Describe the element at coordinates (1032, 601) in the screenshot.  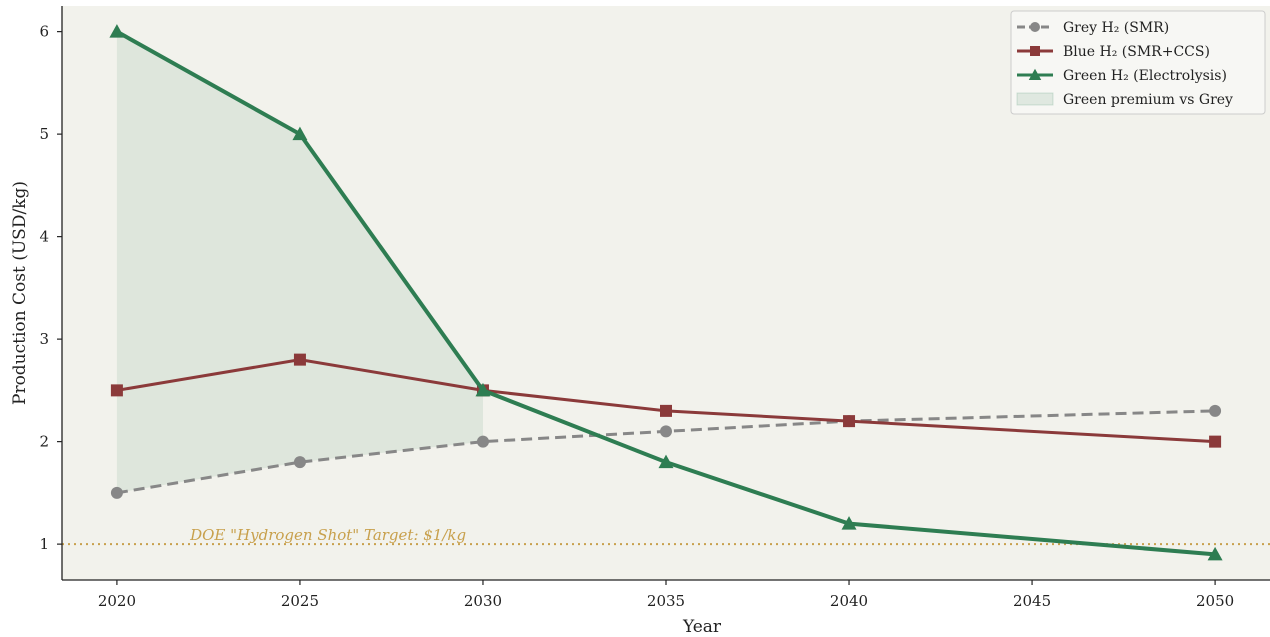
I see `x-tick-label: 2045` at that location.